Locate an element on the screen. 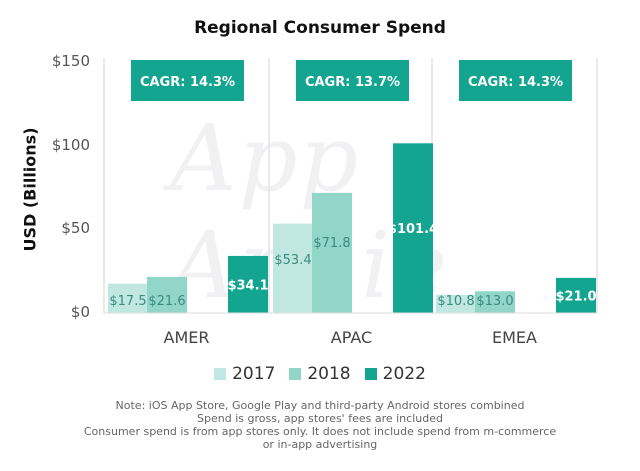 This screenshot has width=640, height=471. data-label: $53.4 is located at coordinates (292, 260).